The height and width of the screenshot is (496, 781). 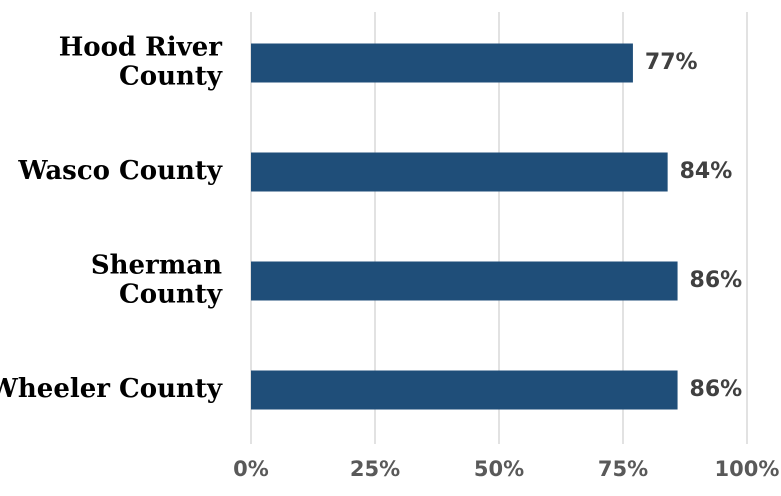 What do you see at coordinates (141, 48) in the screenshot?
I see `category-label-line: Hood River` at bounding box center [141, 48].